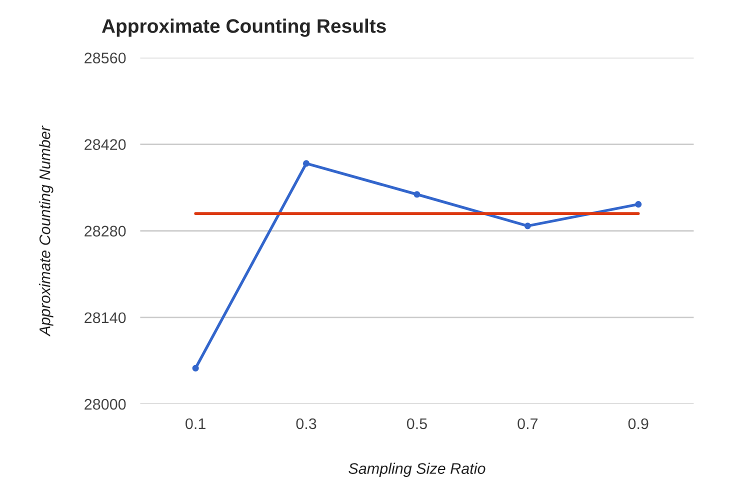  Describe the element at coordinates (46, 230) in the screenshot. I see `y-axis-title: Approximate Counting Number` at that location.